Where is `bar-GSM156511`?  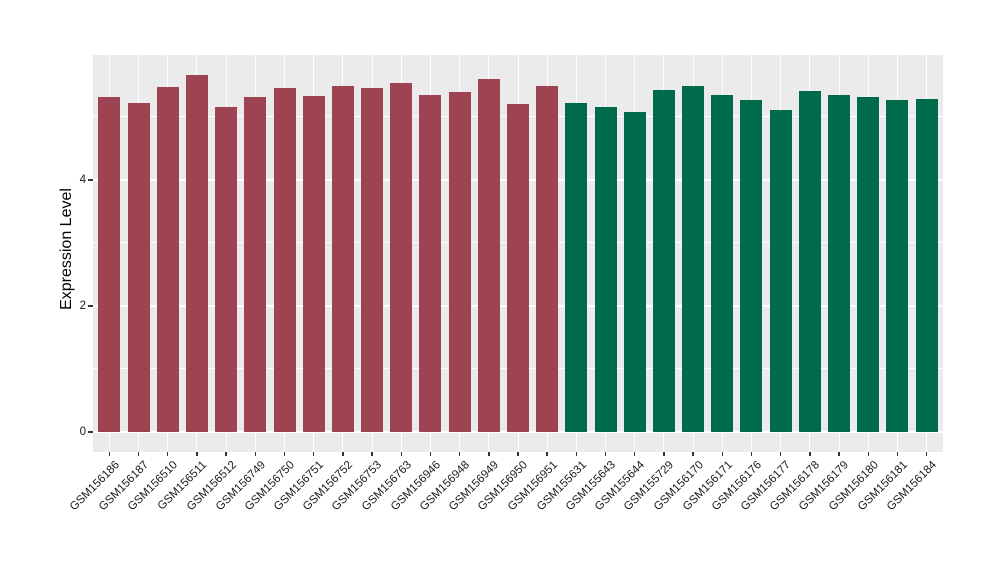
bar-GSM156511 is located at coordinates (196, 253).